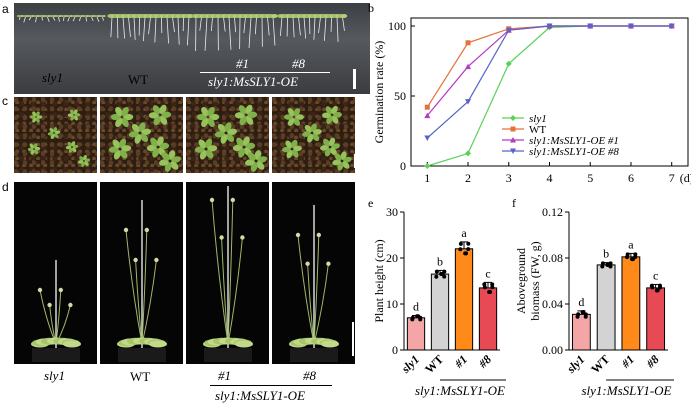 This screenshot has height=408, width=691. Describe the element at coordinates (355, 161) in the screenshot. I see `scale-bar-c` at that location.